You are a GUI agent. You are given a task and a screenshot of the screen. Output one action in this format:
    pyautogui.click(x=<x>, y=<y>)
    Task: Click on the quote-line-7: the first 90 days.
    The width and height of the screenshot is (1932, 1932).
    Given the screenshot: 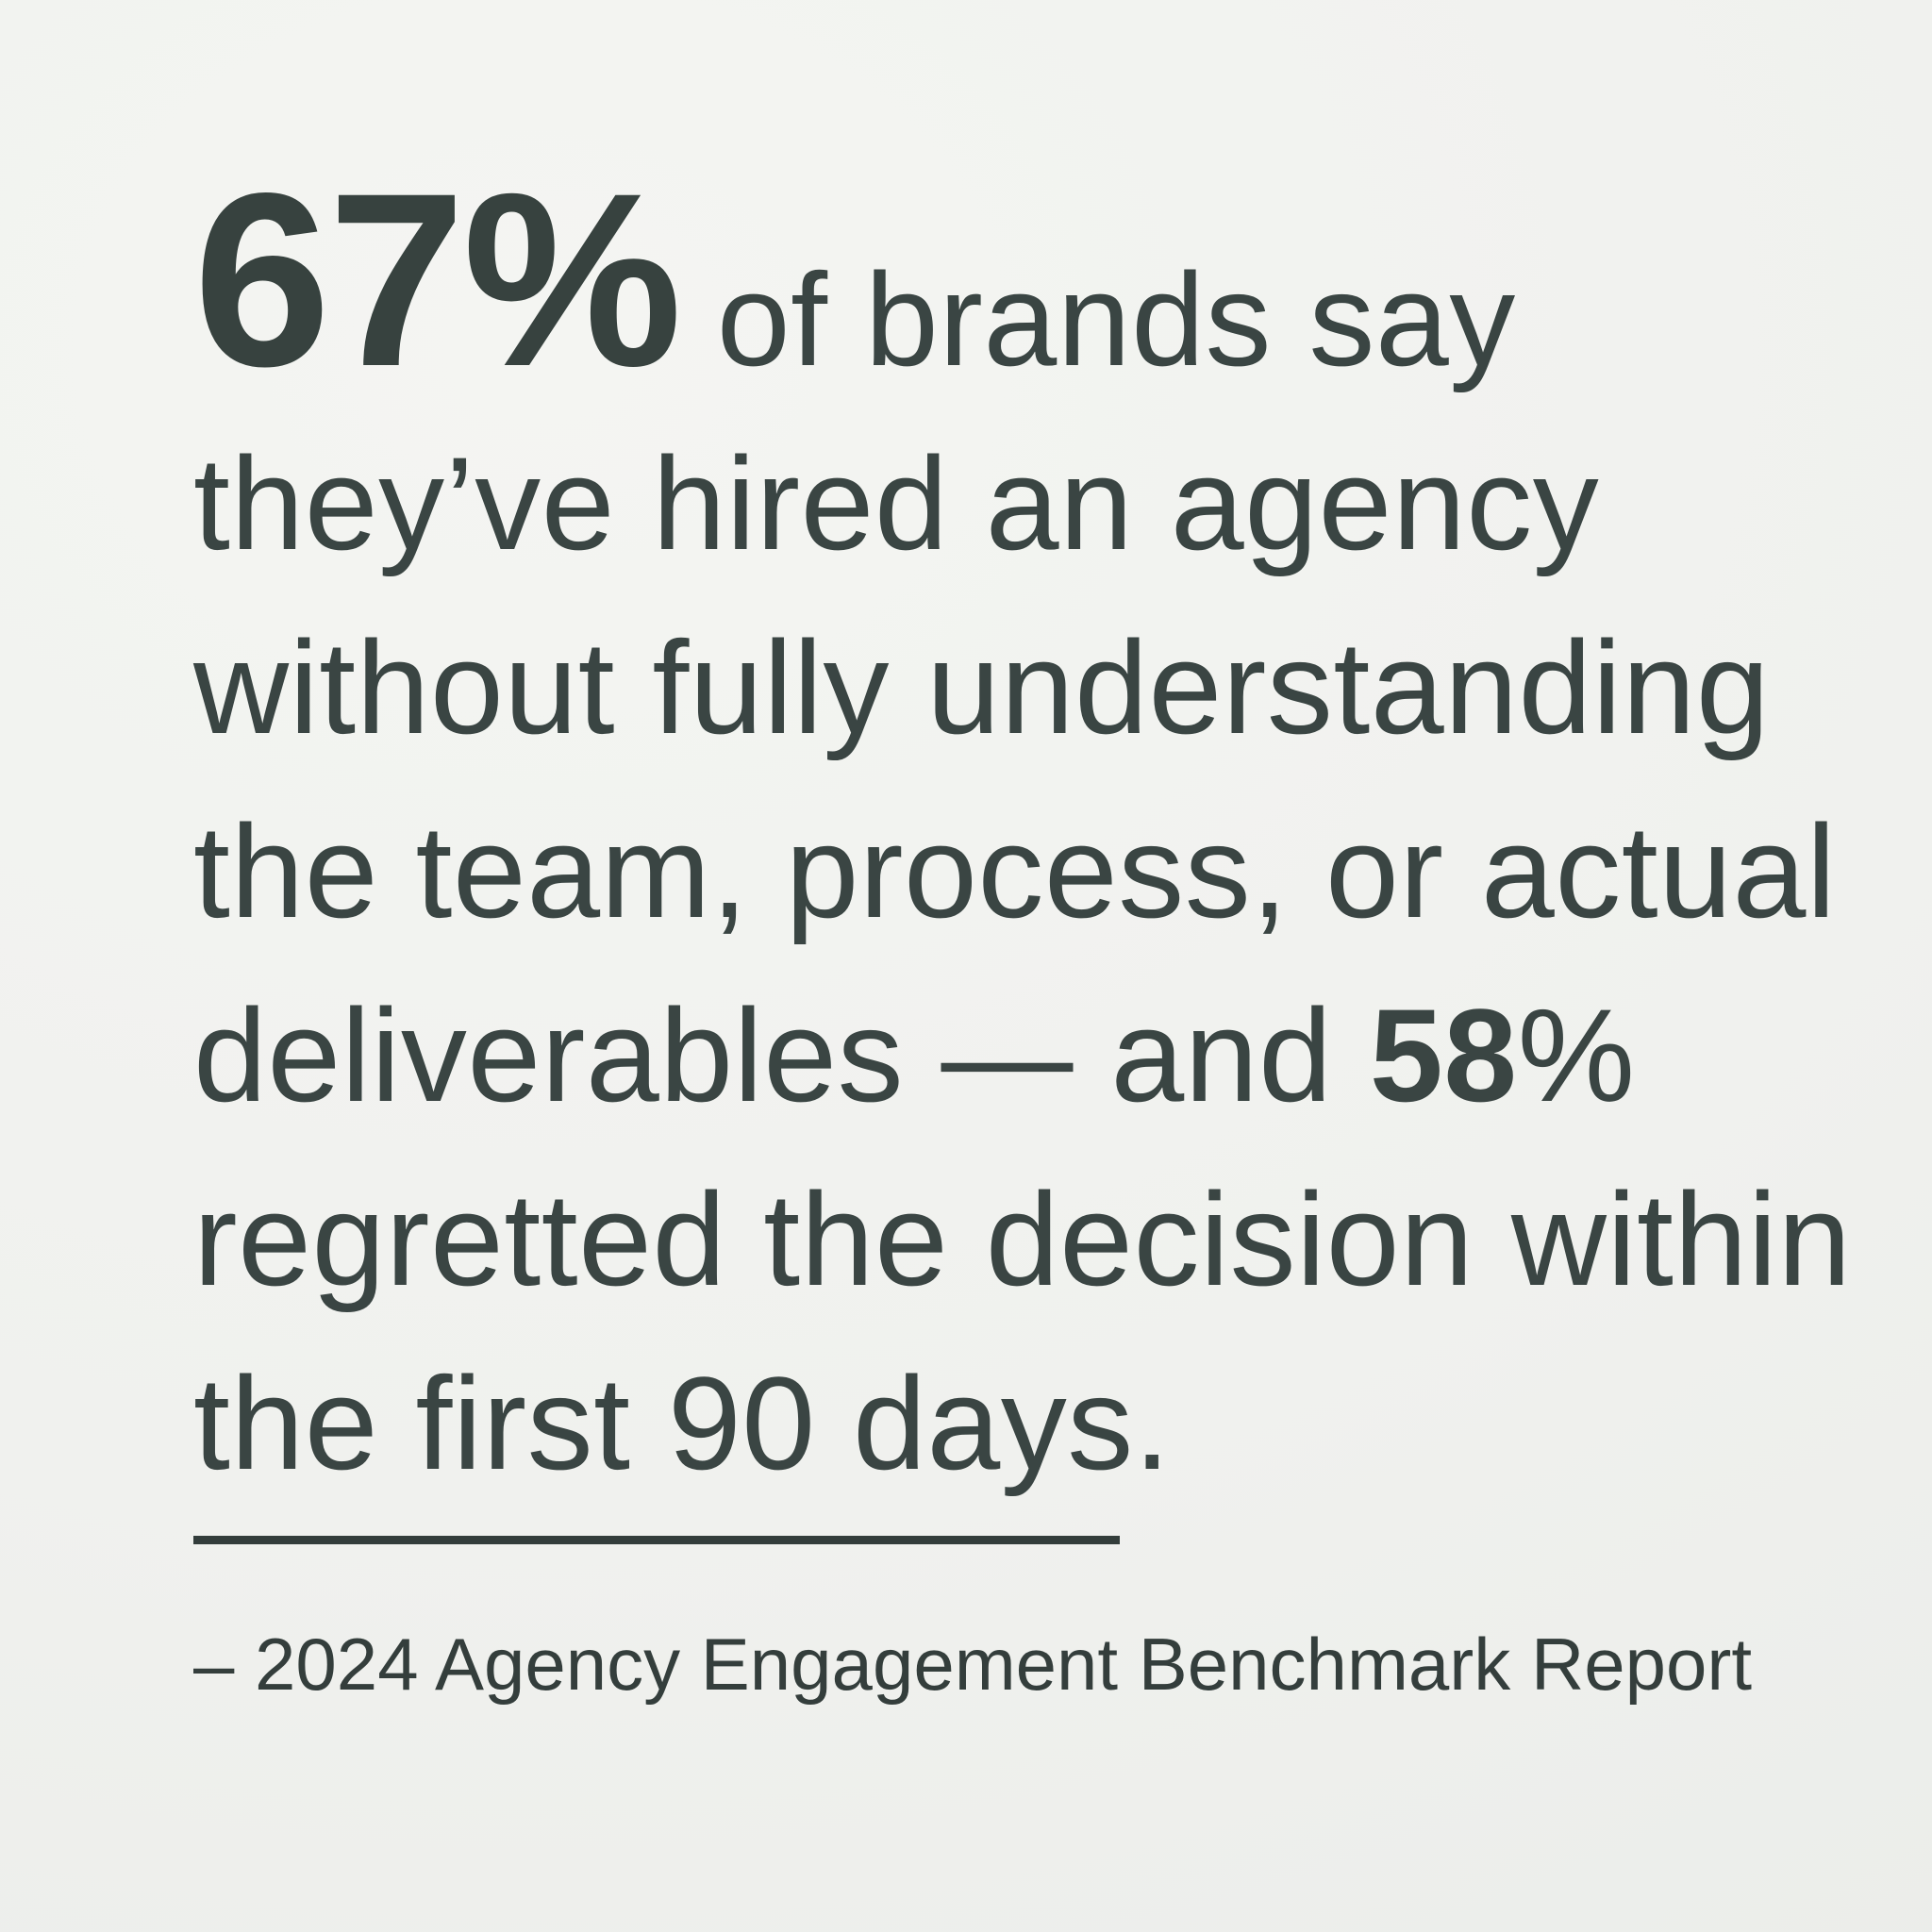 What is the action you would take?
    pyautogui.click(x=682, y=1423)
    